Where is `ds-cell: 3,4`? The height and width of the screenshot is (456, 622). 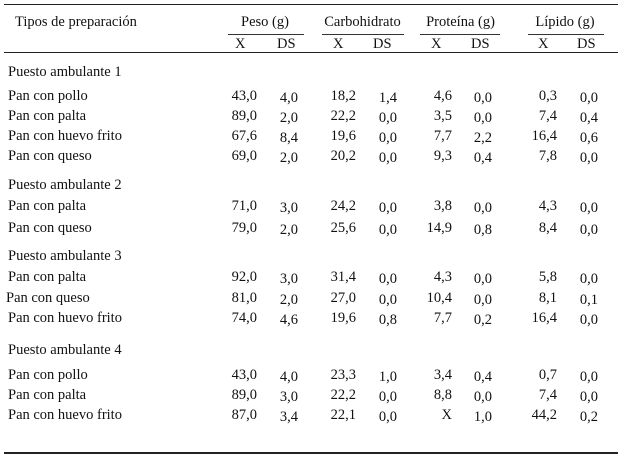
ds-cell: 3,4 is located at coordinates (288, 417).